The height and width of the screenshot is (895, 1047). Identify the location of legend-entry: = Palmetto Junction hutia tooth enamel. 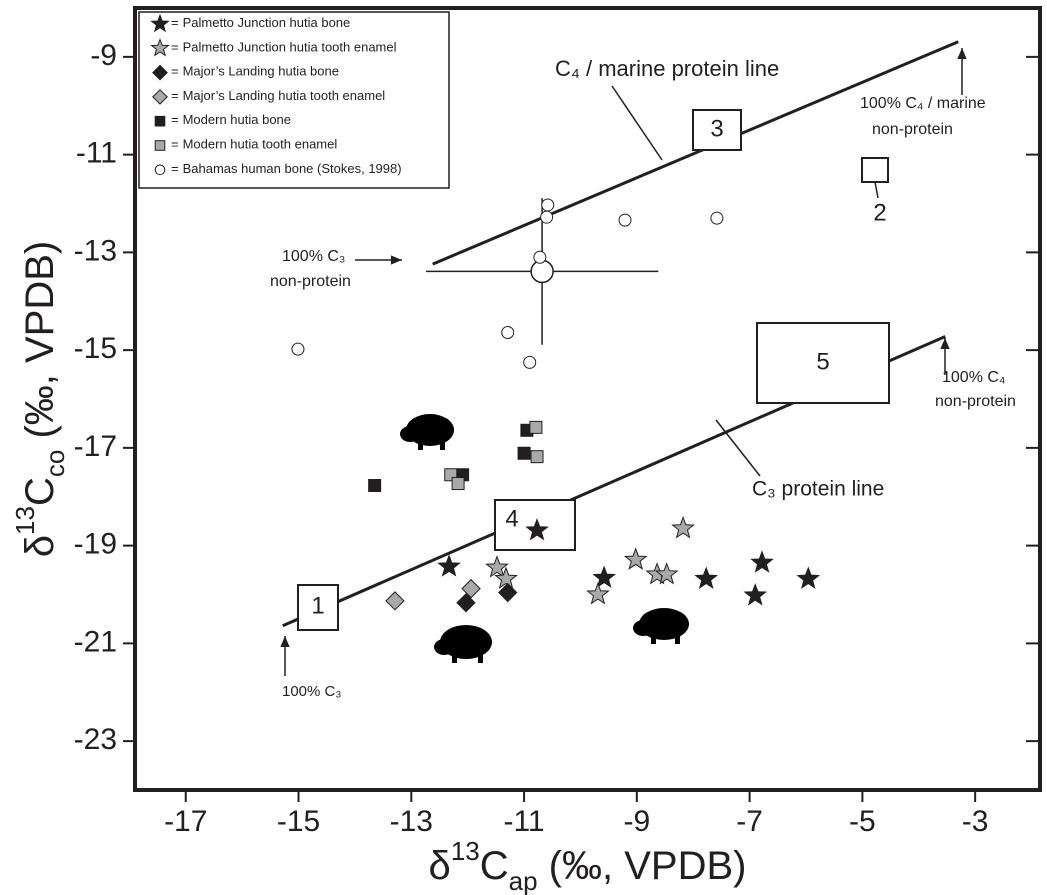
(284, 47).